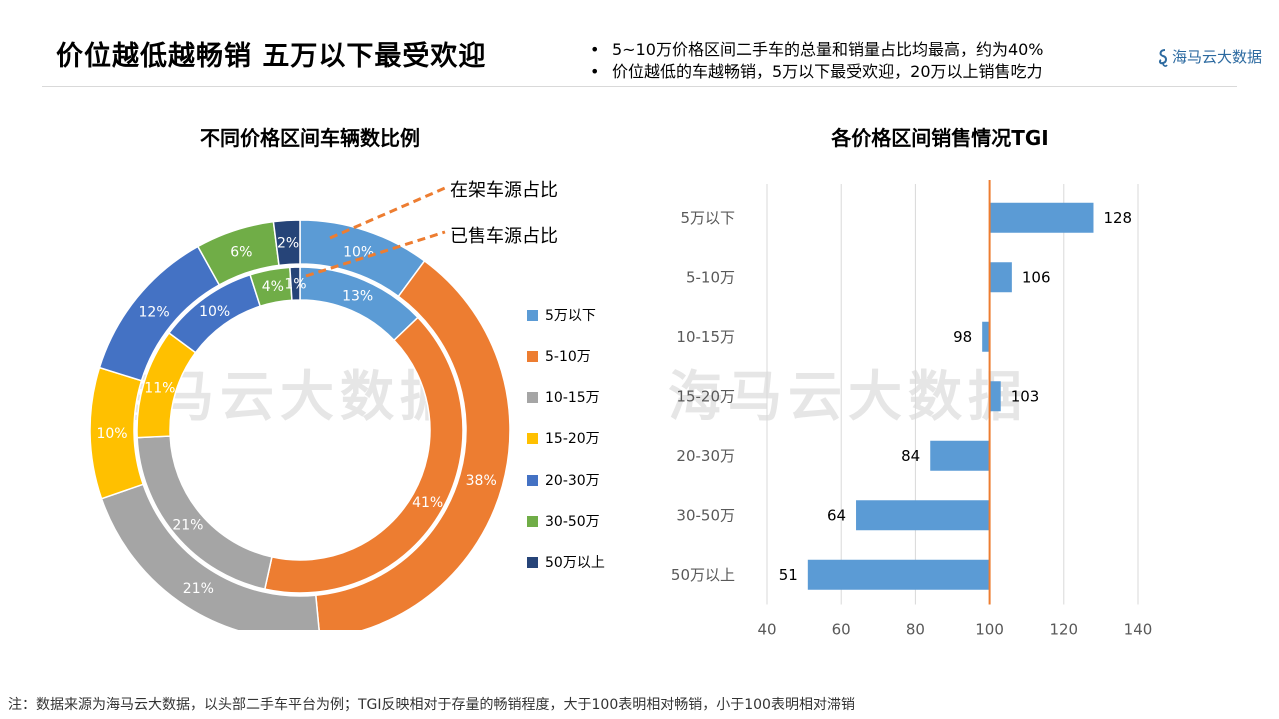 Image resolution: width=1279 pixels, height=719 pixels. I want to click on inner-ring-callout-line, so click(375, 254).